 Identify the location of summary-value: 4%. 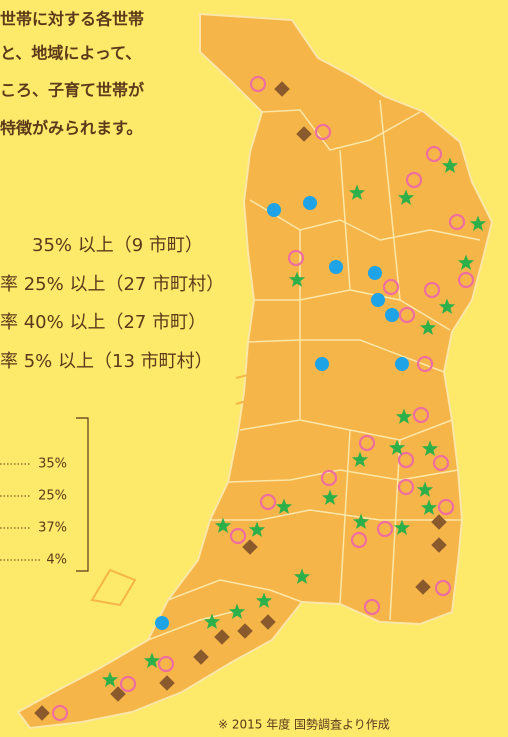
(56, 560).